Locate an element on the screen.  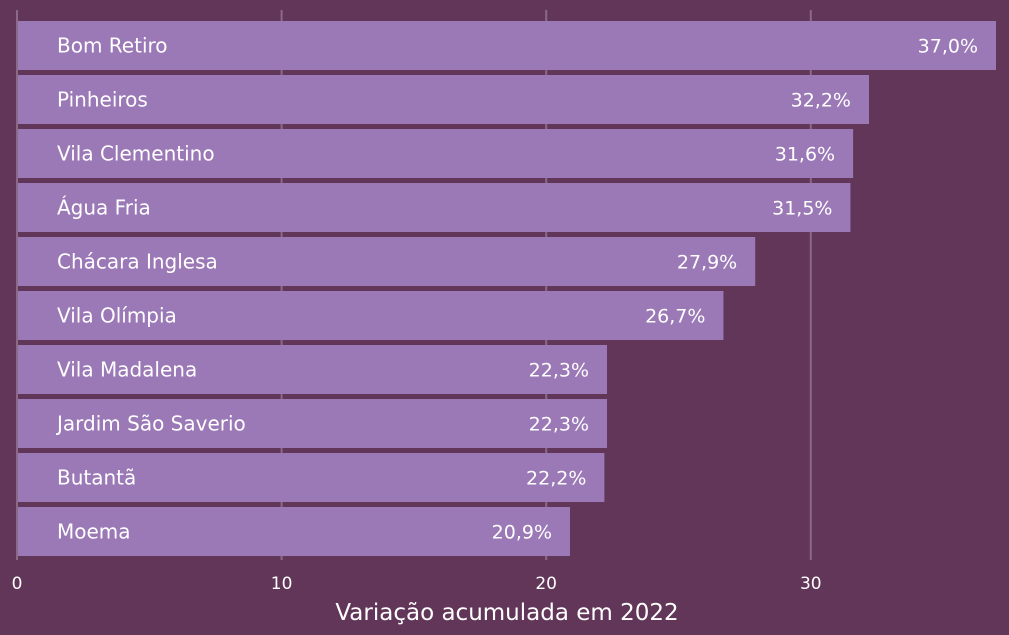
bar-value-label: 31,5% is located at coordinates (802, 209).